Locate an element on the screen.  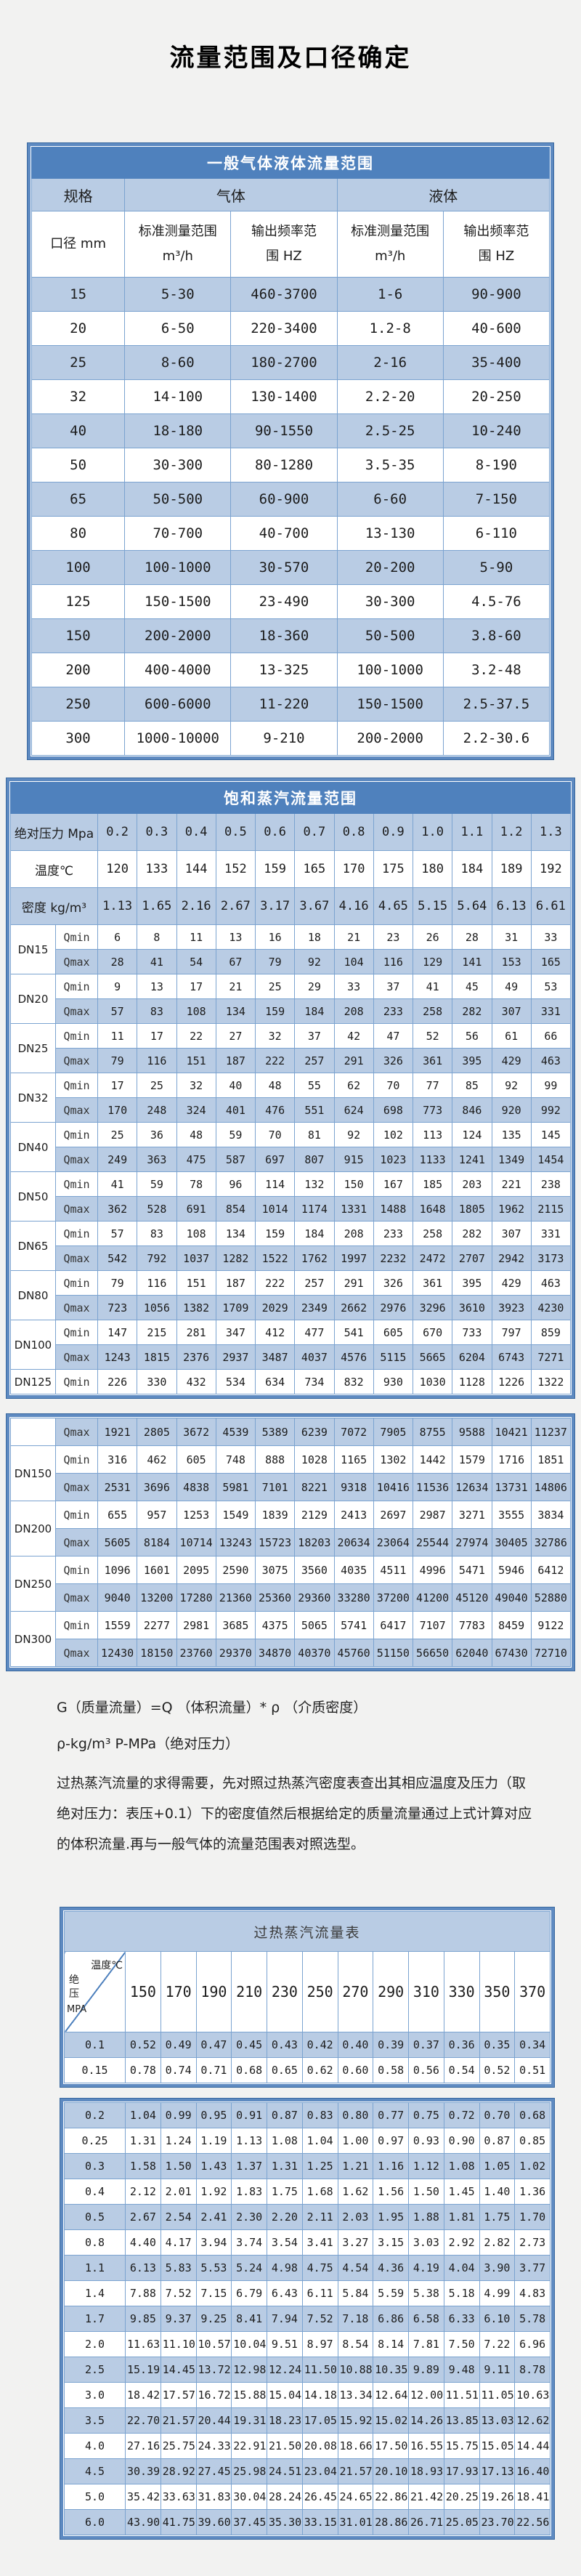
flow-value: 48 is located at coordinates (196, 1135).